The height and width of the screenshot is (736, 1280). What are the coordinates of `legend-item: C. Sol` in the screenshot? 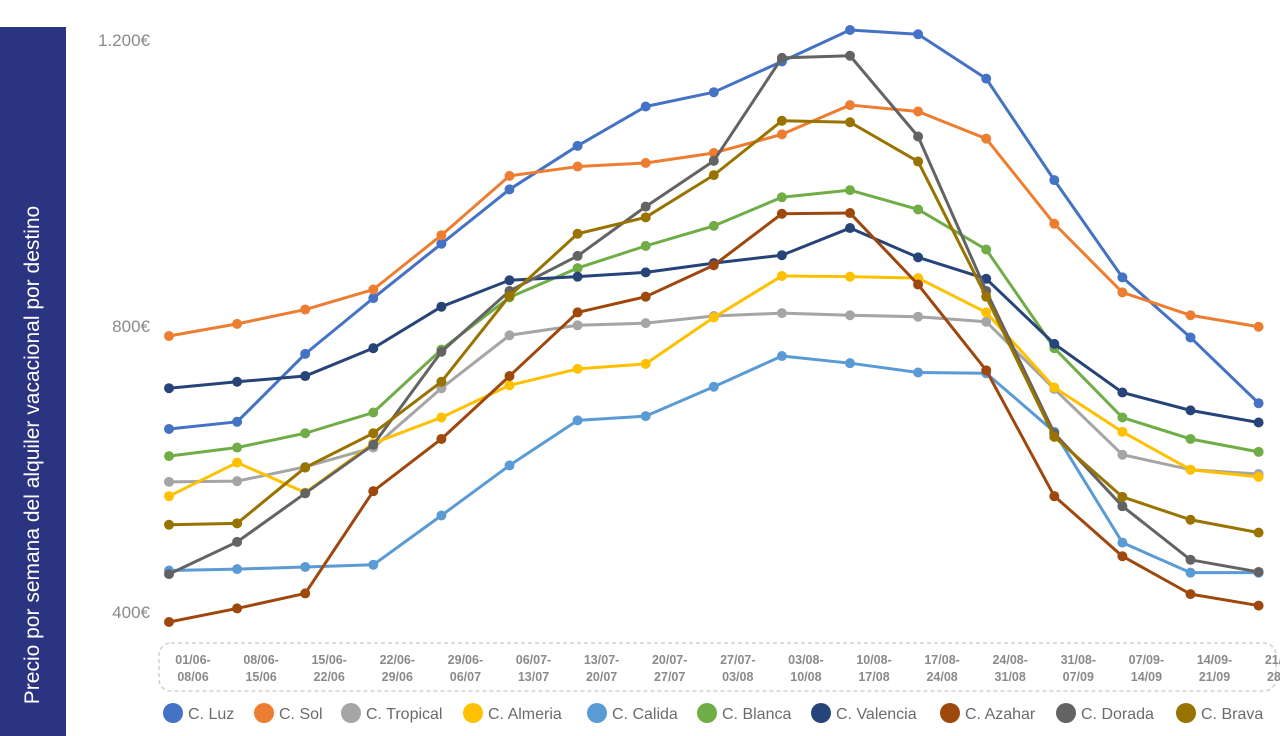 It's located at (288, 713).